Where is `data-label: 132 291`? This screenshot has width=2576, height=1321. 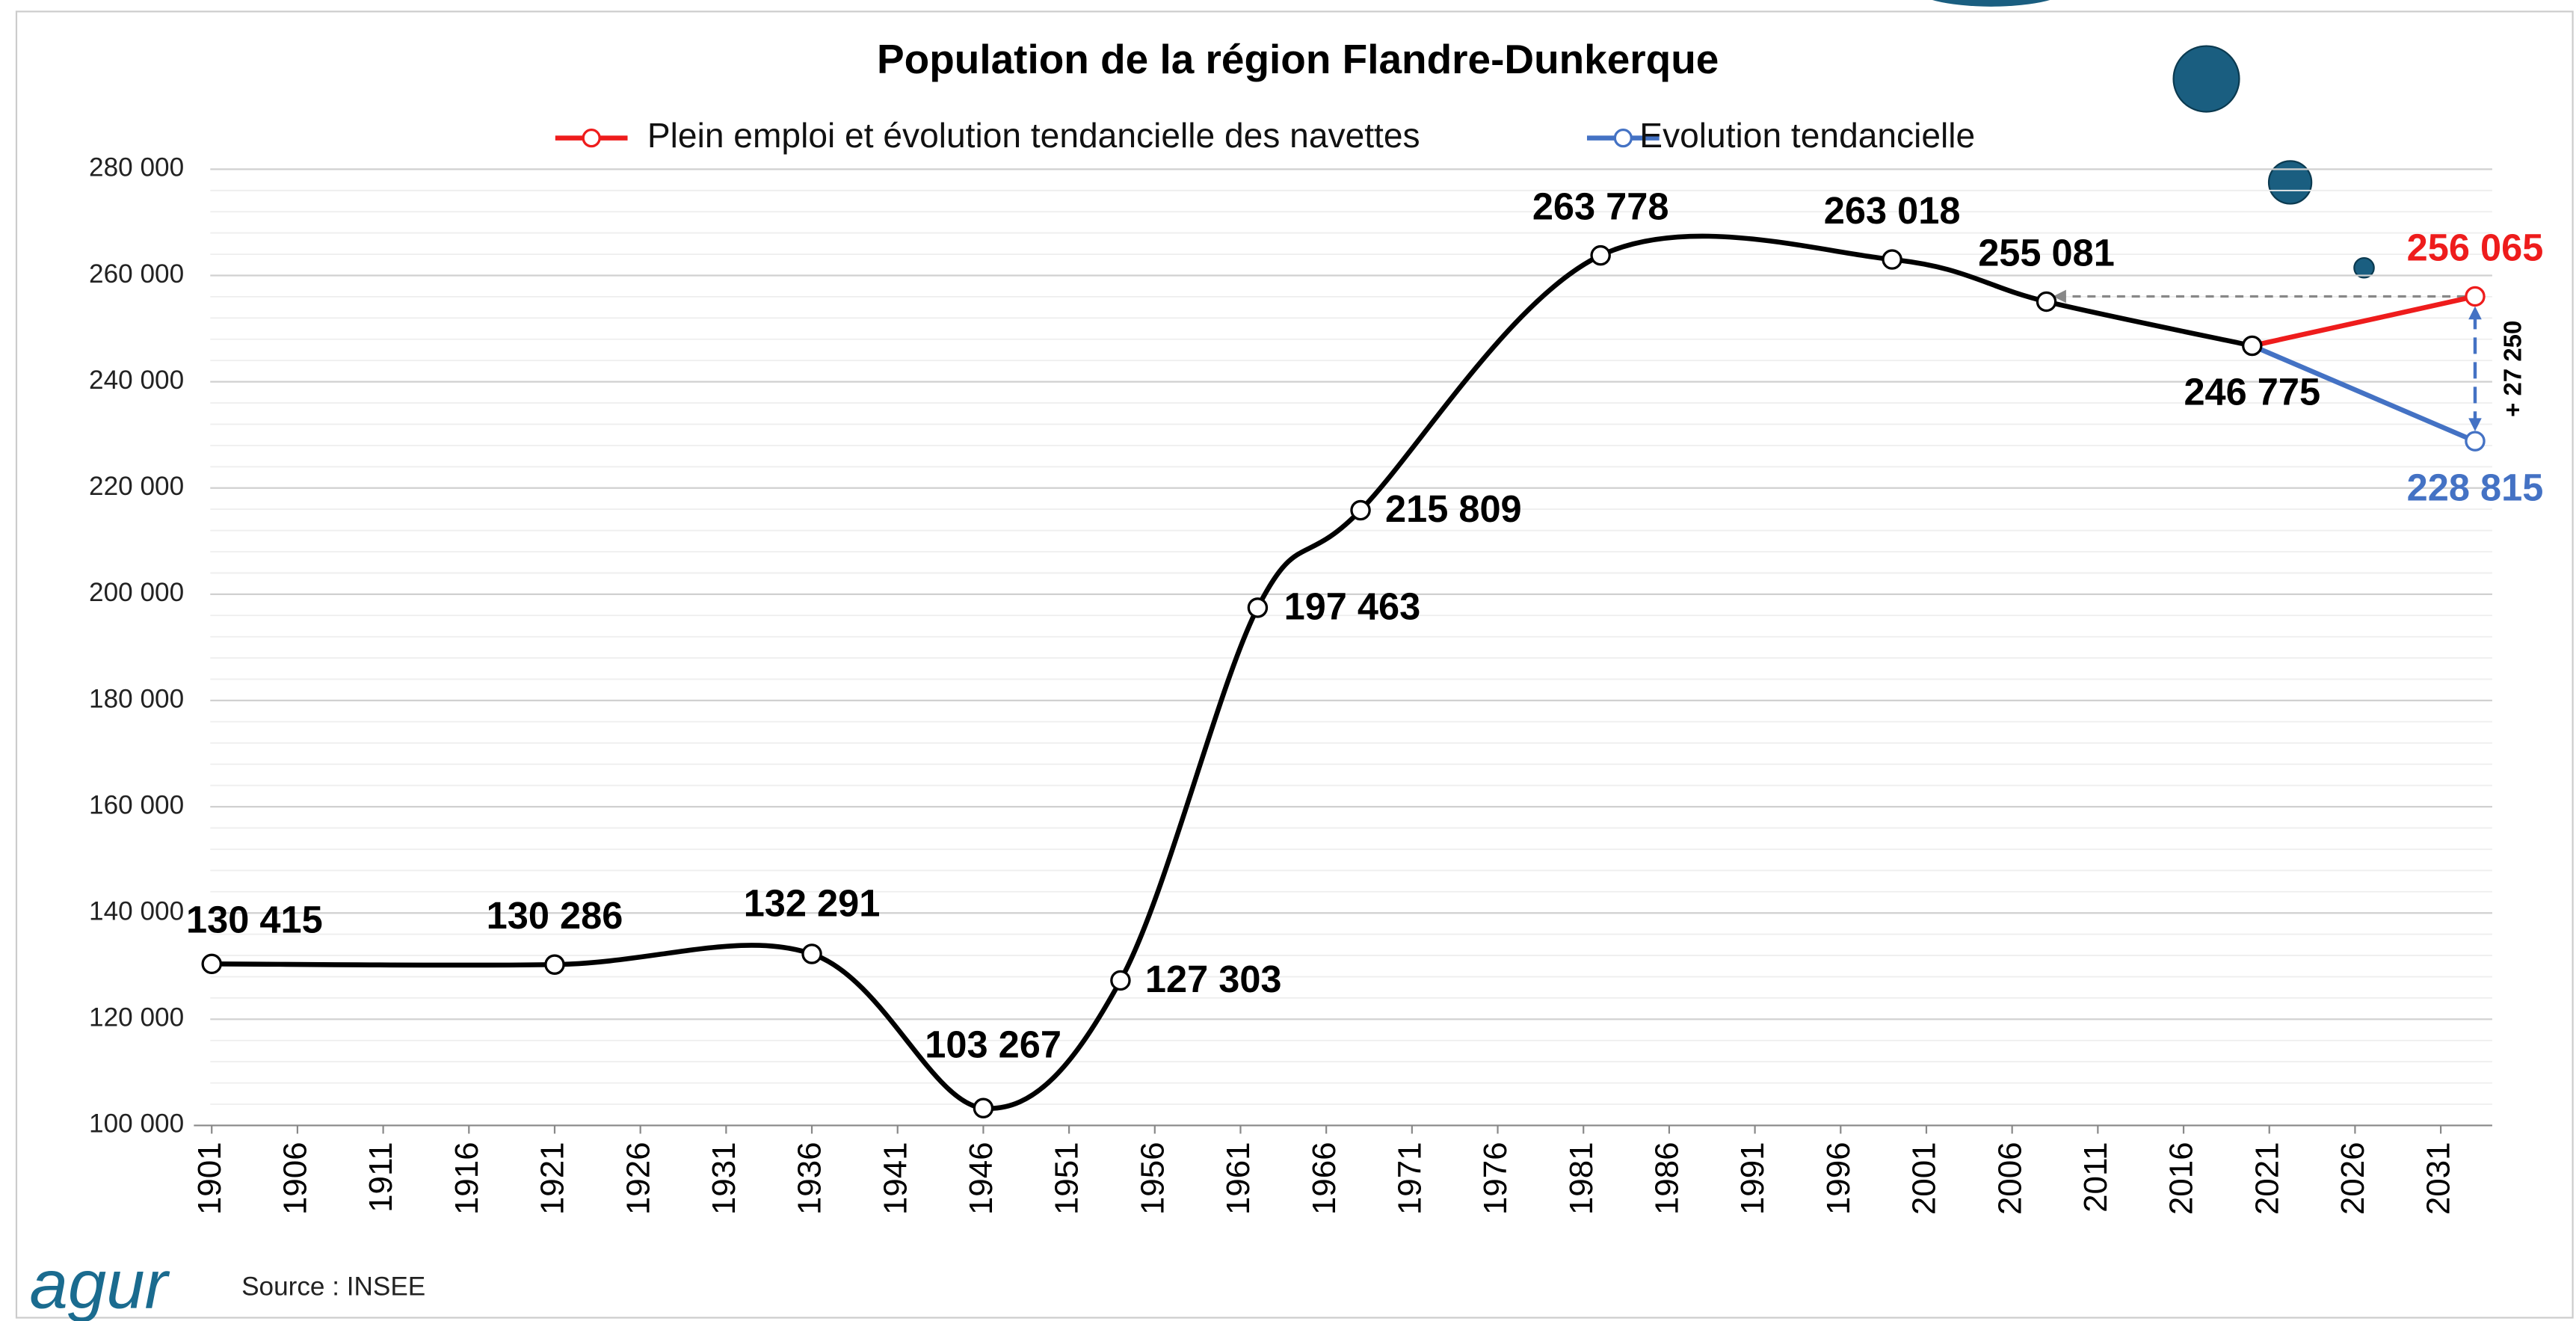 data-label: 132 291 is located at coordinates (812, 903).